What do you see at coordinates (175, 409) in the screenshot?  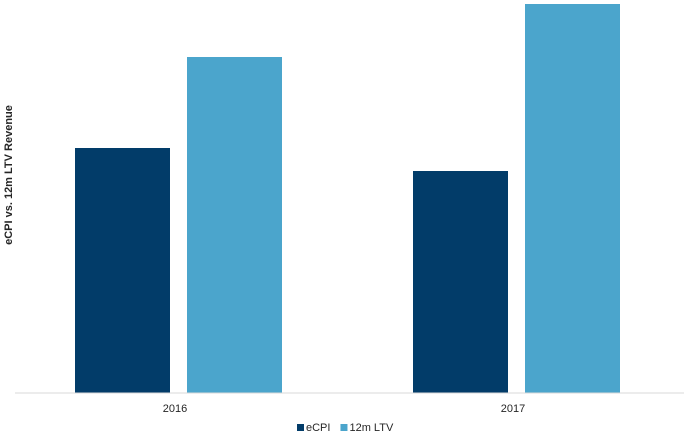 I see `x-tick-label: 2016` at bounding box center [175, 409].